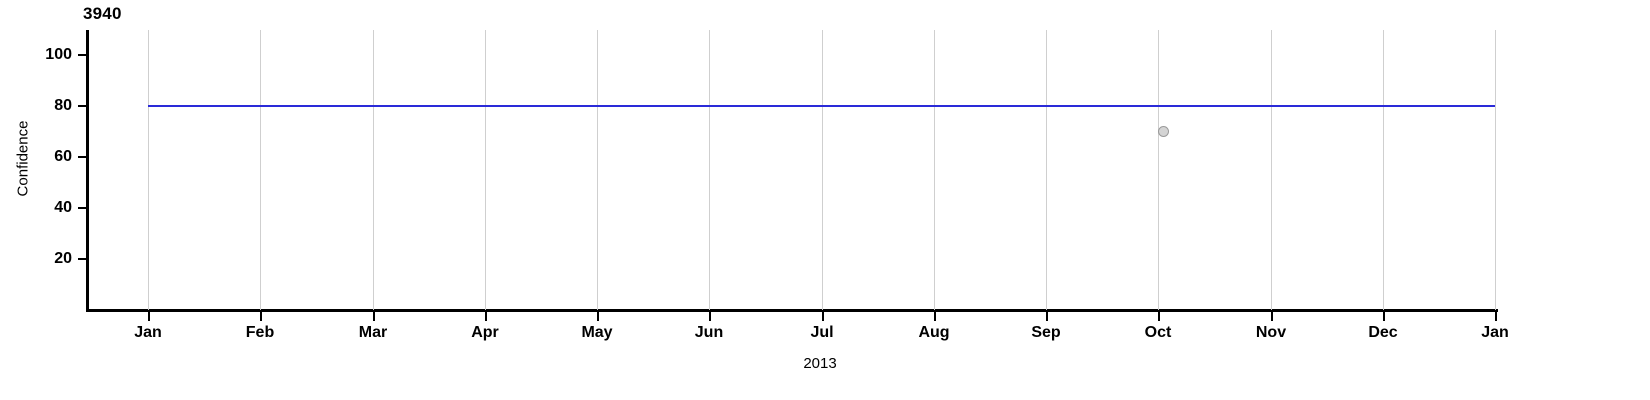  Describe the element at coordinates (102, 13) in the screenshot. I see `chart-title: 3940` at that location.